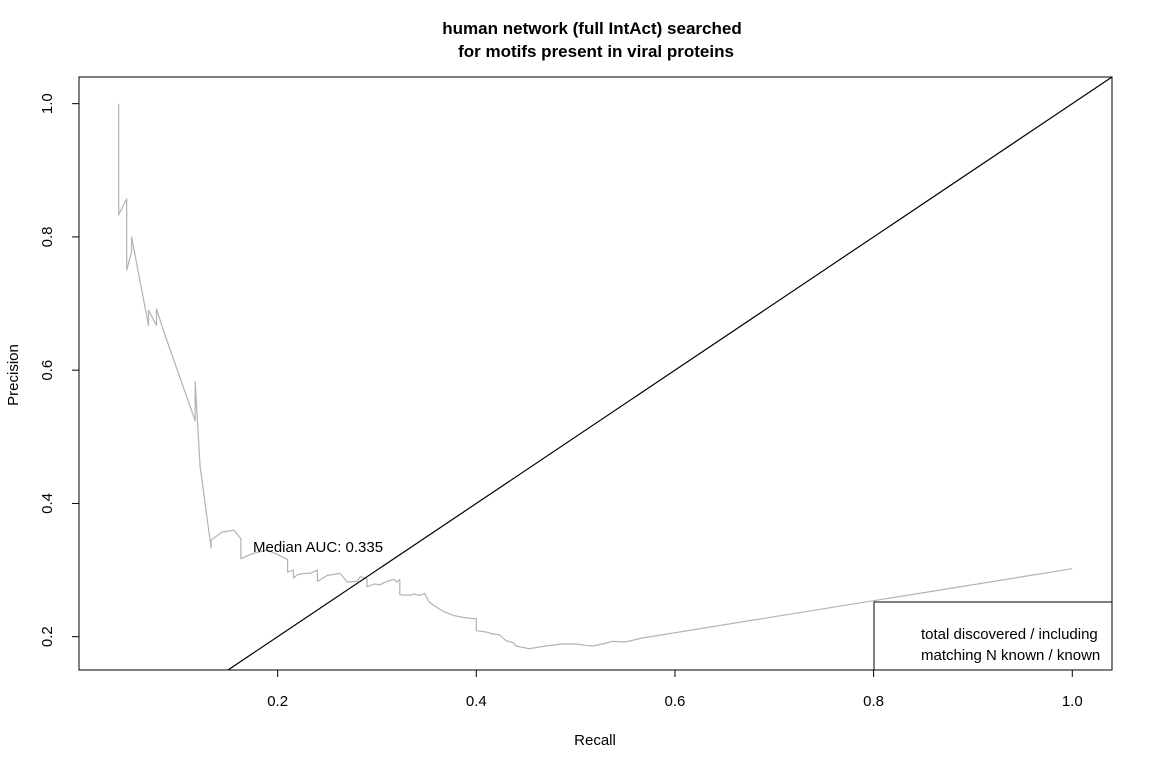 The image size is (1152, 773). Describe the element at coordinates (595, 740) in the screenshot. I see `x-axis-label: Recall` at that location.